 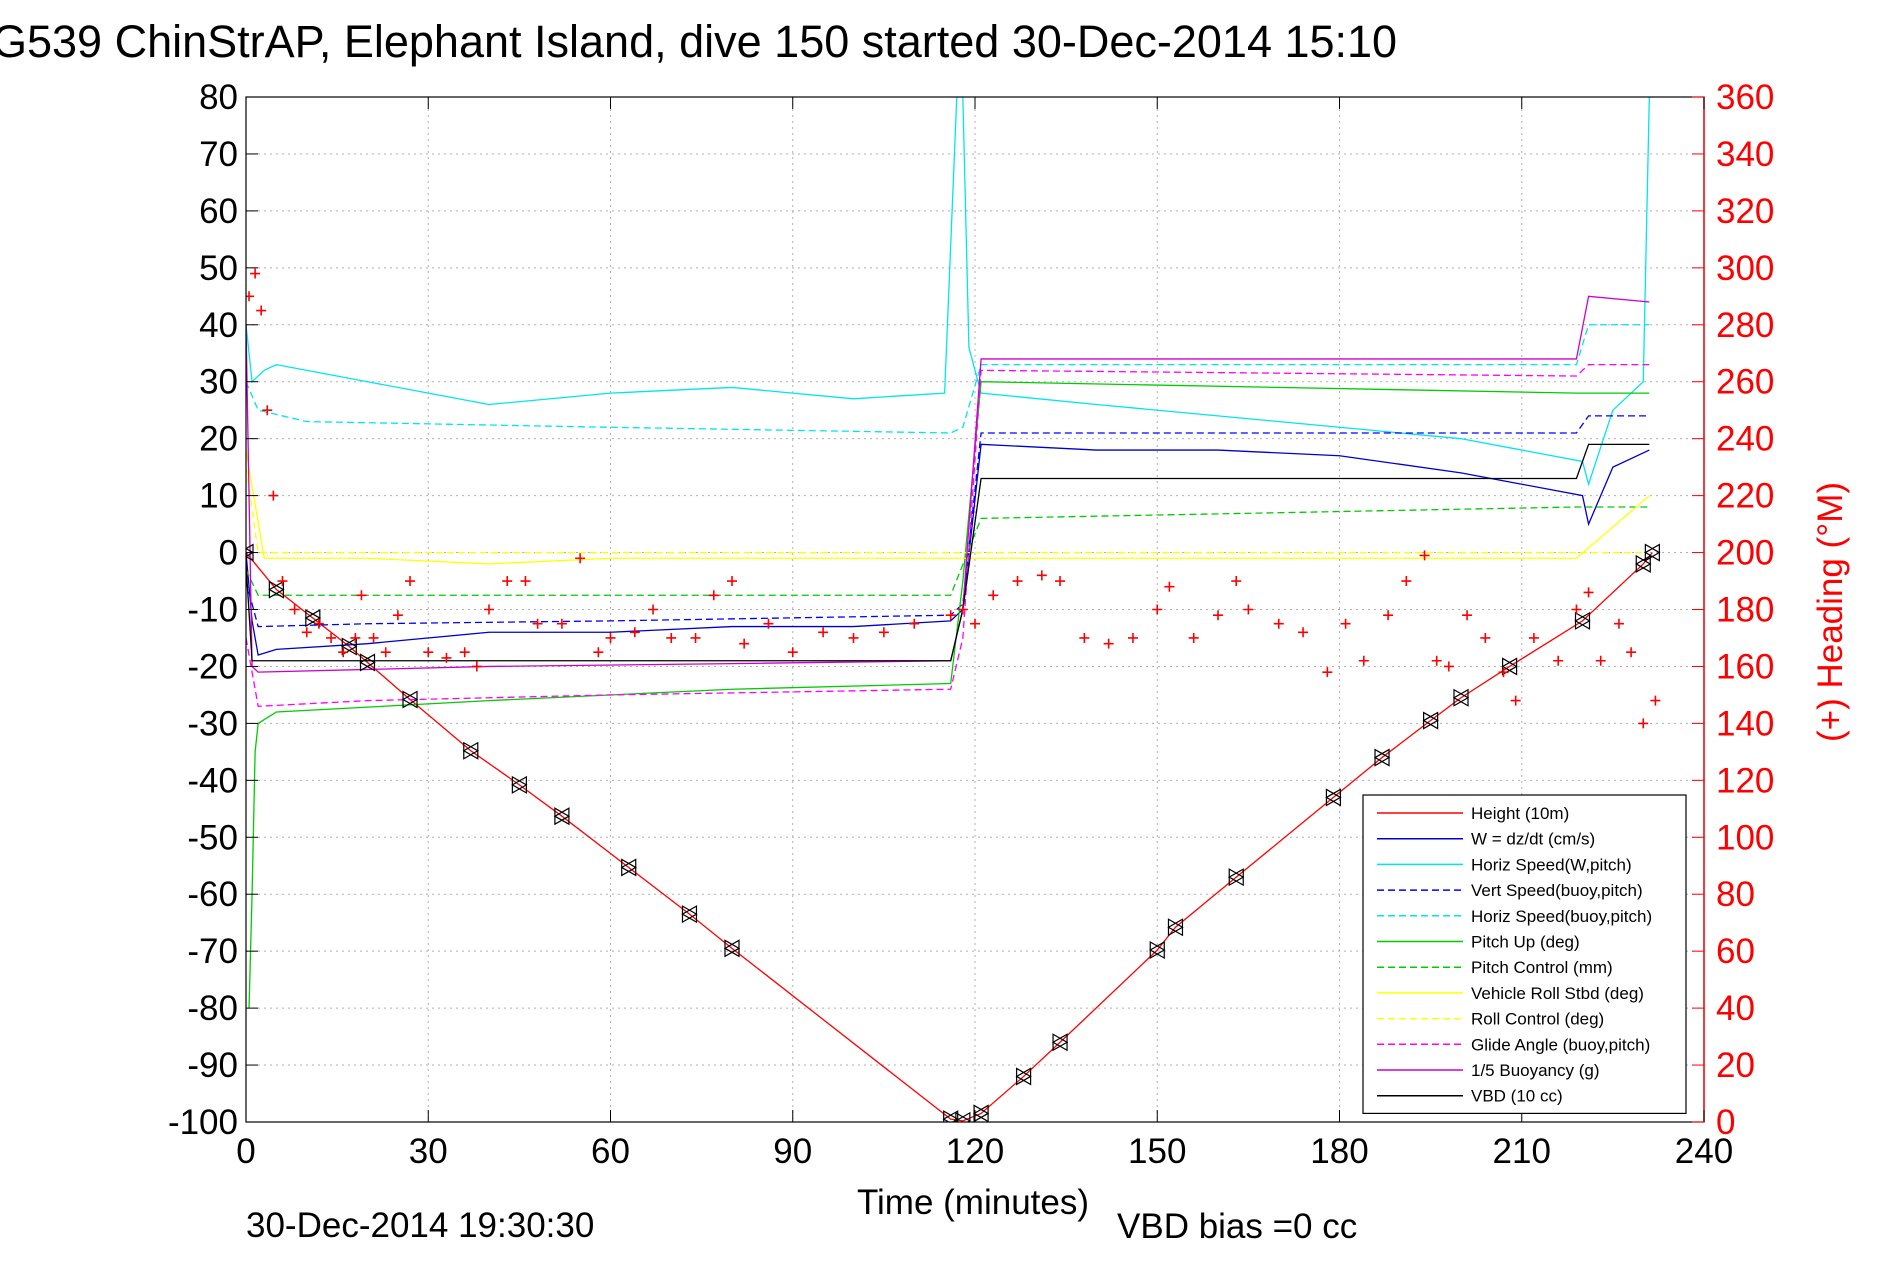 What do you see at coordinates (1561, 916) in the screenshot?
I see `legend-entry: Horiz Speed(buoy,pitch)` at bounding box center [1561, 916].